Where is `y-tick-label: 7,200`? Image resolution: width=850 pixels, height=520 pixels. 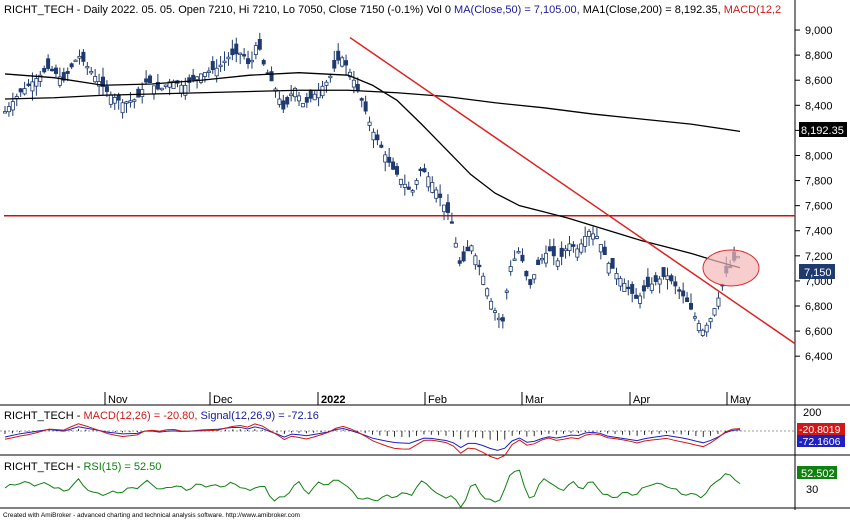 y-tick-label: 7,200 is located at coordinates (819, 257).